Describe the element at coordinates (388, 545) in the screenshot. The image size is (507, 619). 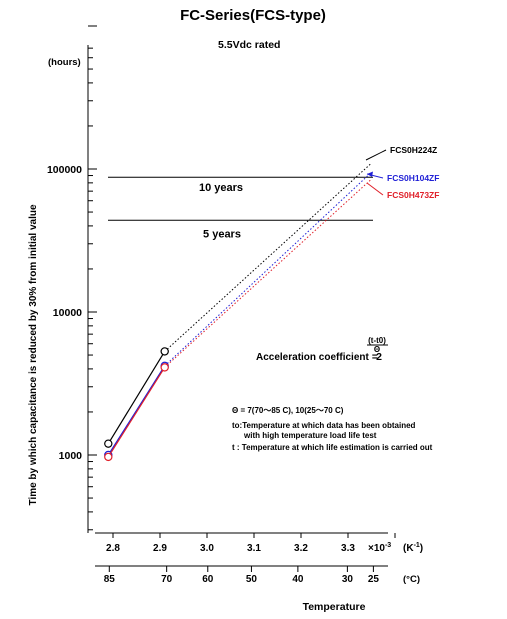
I see `x-multiplier-exponent: -3` at that location.